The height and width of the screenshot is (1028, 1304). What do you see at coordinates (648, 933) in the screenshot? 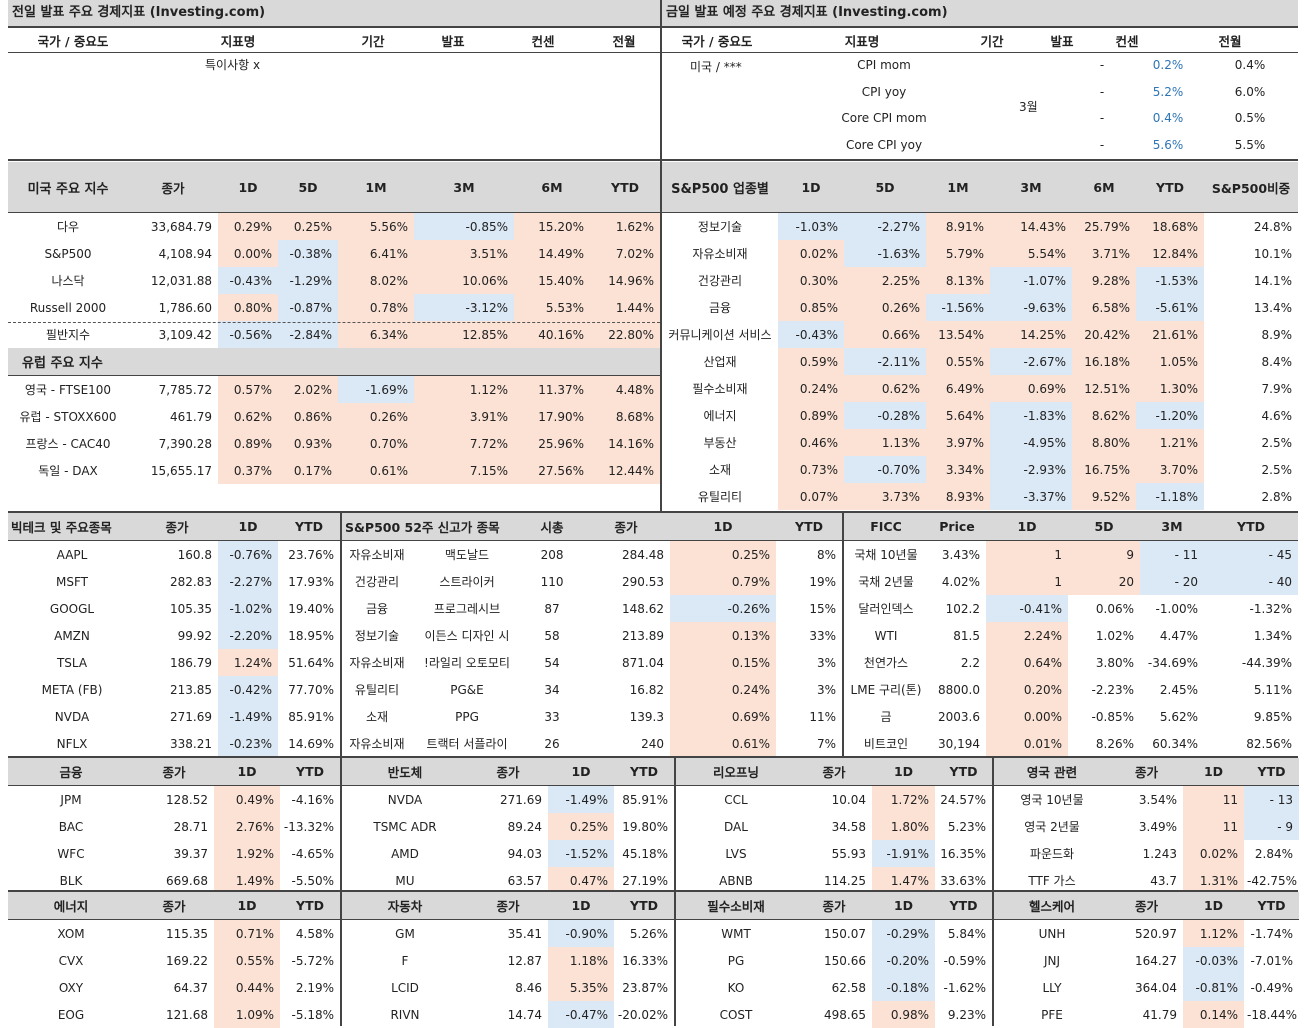
I see `stock-value: 5.26%` at bounding box center [648, 933].